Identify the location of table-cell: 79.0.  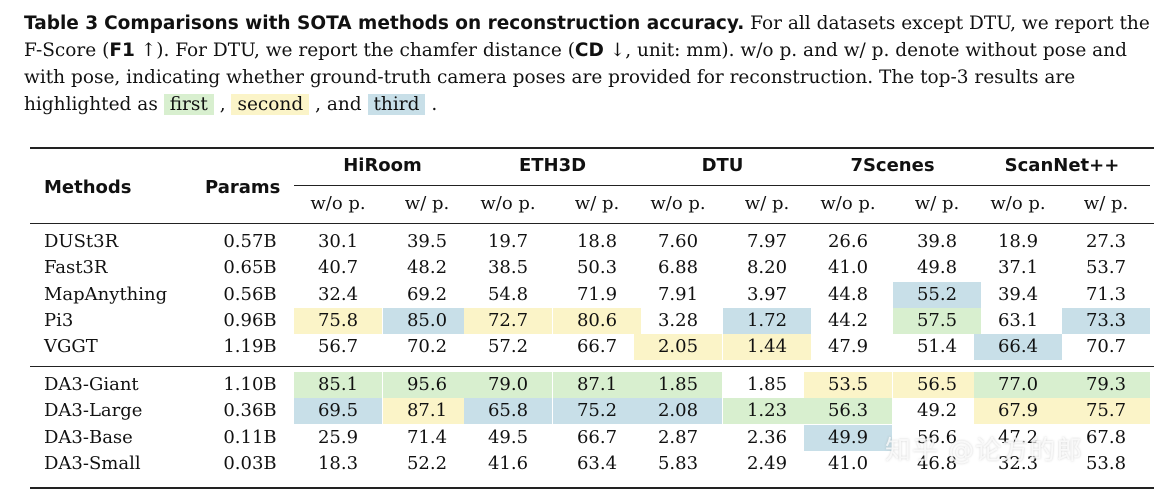
(508, 385).